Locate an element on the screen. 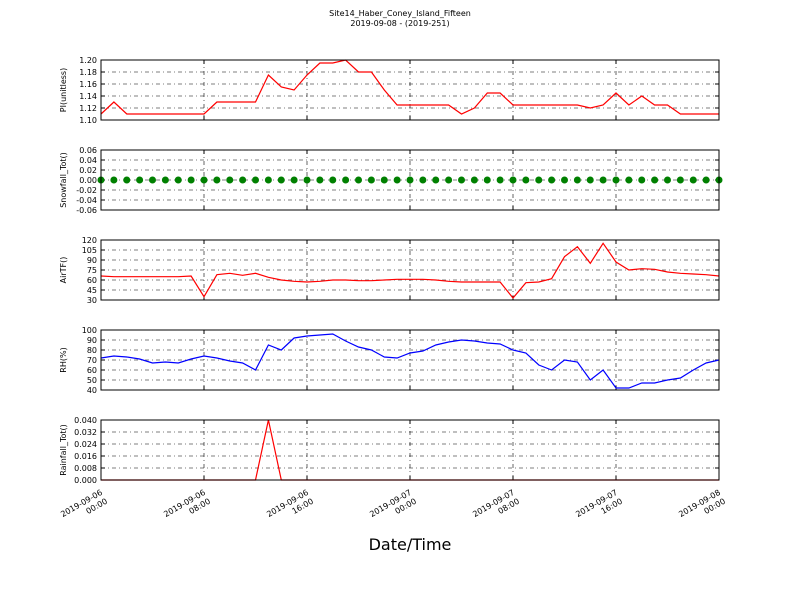 Image resolution: width=800 pixels, height=600 pixels. y-tick-label: 80 is located at coordinates (92, 350).